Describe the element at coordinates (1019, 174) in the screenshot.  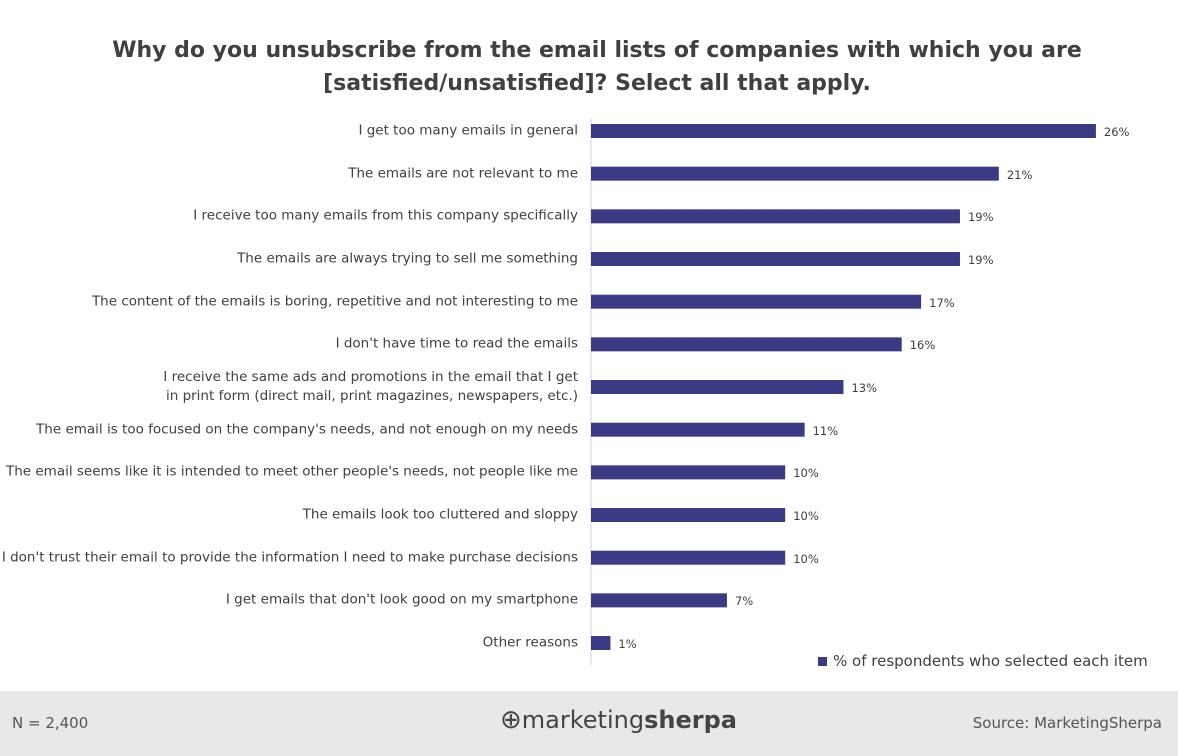
I see `value-label: 21%` at that location.